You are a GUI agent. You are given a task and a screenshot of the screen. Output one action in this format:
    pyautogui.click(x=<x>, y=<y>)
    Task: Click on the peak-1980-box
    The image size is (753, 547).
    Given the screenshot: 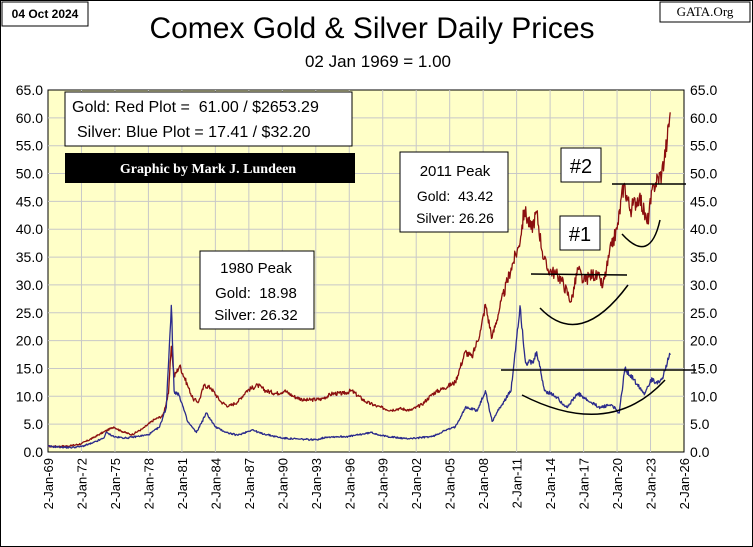 What is the action you would take?
    pyautogui.click(x=257, y=290)
    